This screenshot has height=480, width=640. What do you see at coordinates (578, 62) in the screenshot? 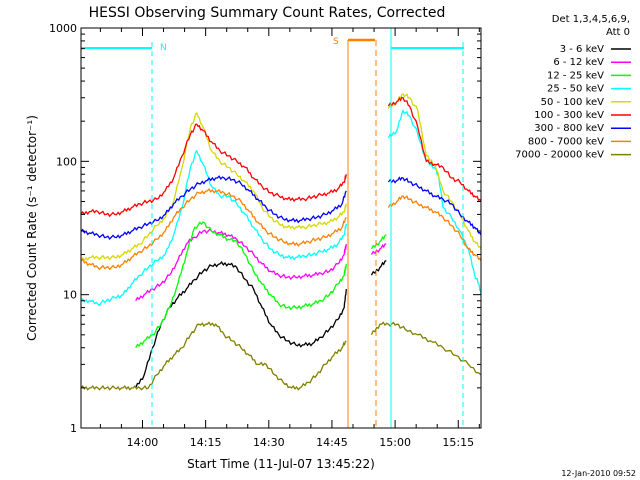
I see `legend-label: 6 - 12 keV` at bounding box center [578, 62].